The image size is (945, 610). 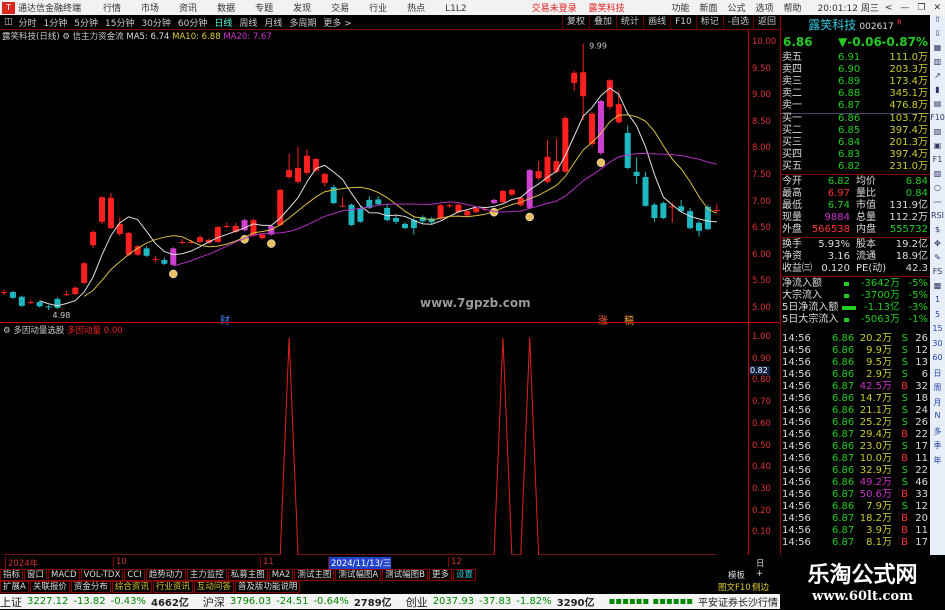 What do you see at coordinates (760, 574) in the screenshot?
I see `add-button: +` at bounding box center [760, 574].